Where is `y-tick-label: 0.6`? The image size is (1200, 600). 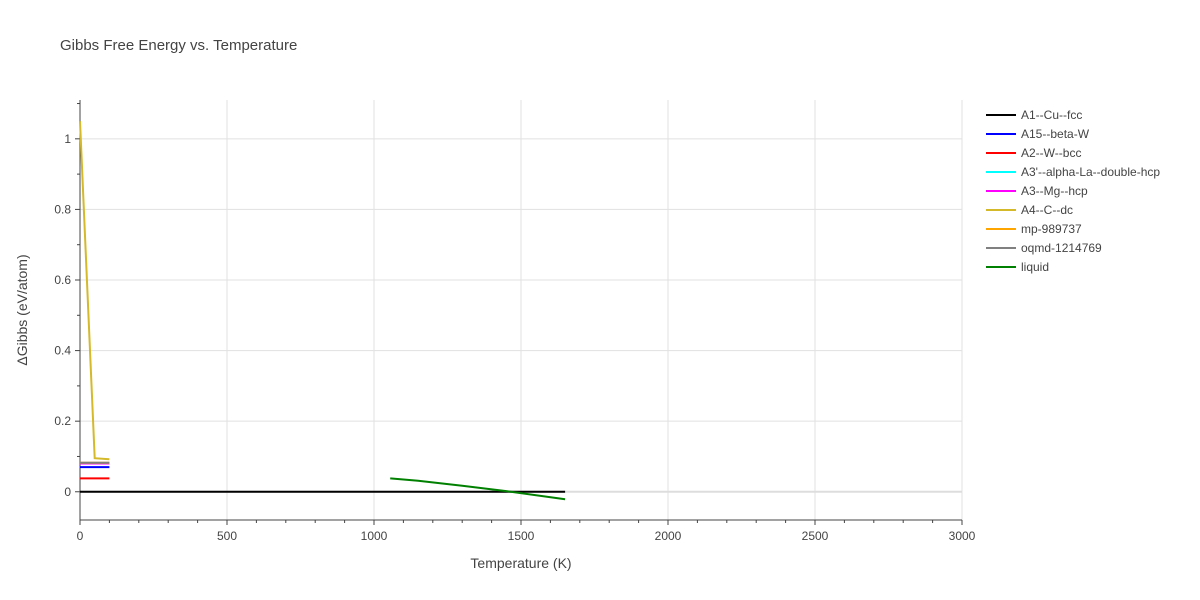 y-tick-label: 0.6 is located at coordinates (62, 280).